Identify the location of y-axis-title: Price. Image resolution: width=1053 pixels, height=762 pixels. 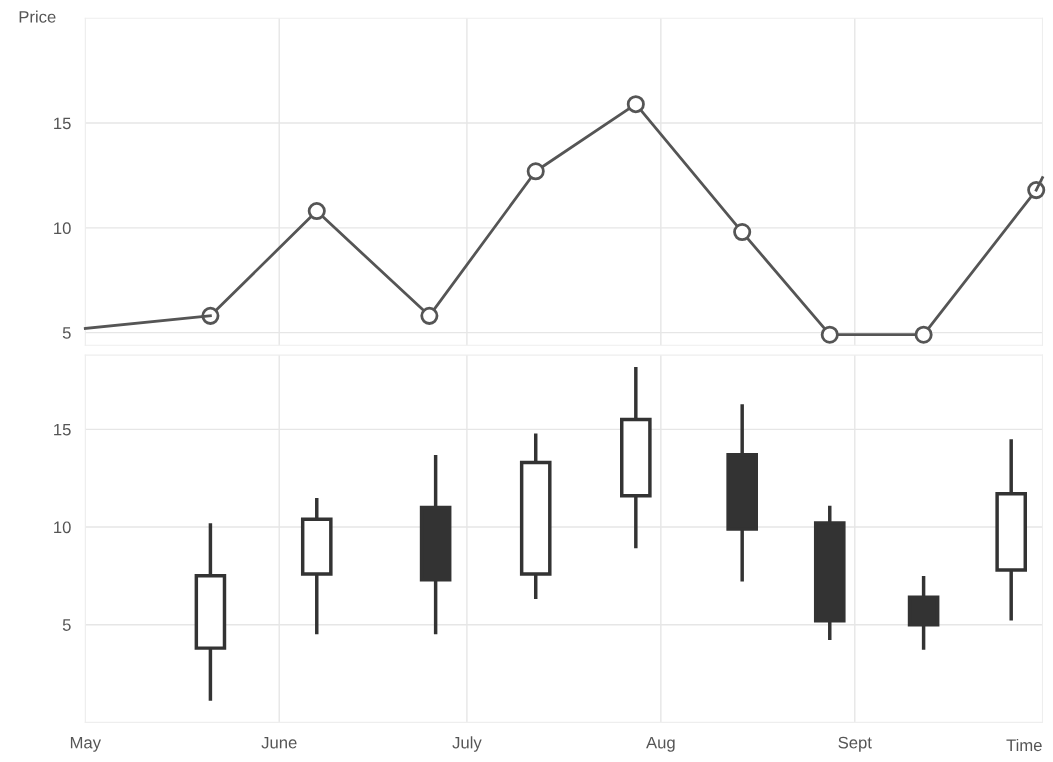
(37, 16).